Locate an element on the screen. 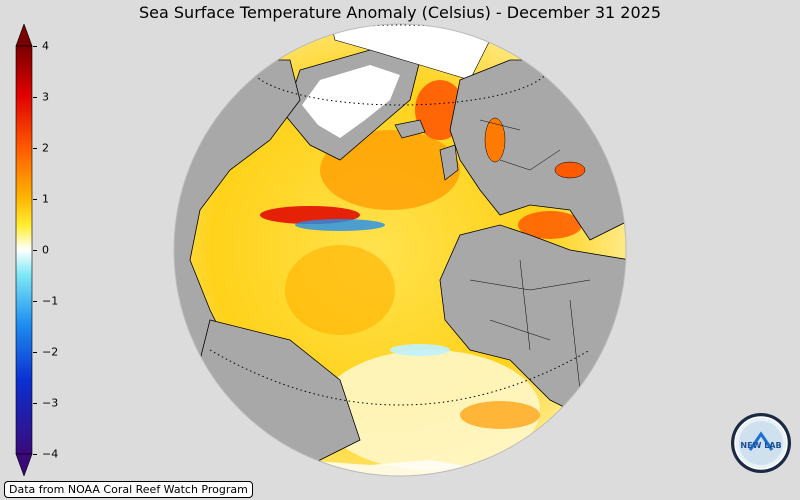 The height and width of the screenshot is (500, 800). colorbar-gradient is located at coordinates (24, 250).